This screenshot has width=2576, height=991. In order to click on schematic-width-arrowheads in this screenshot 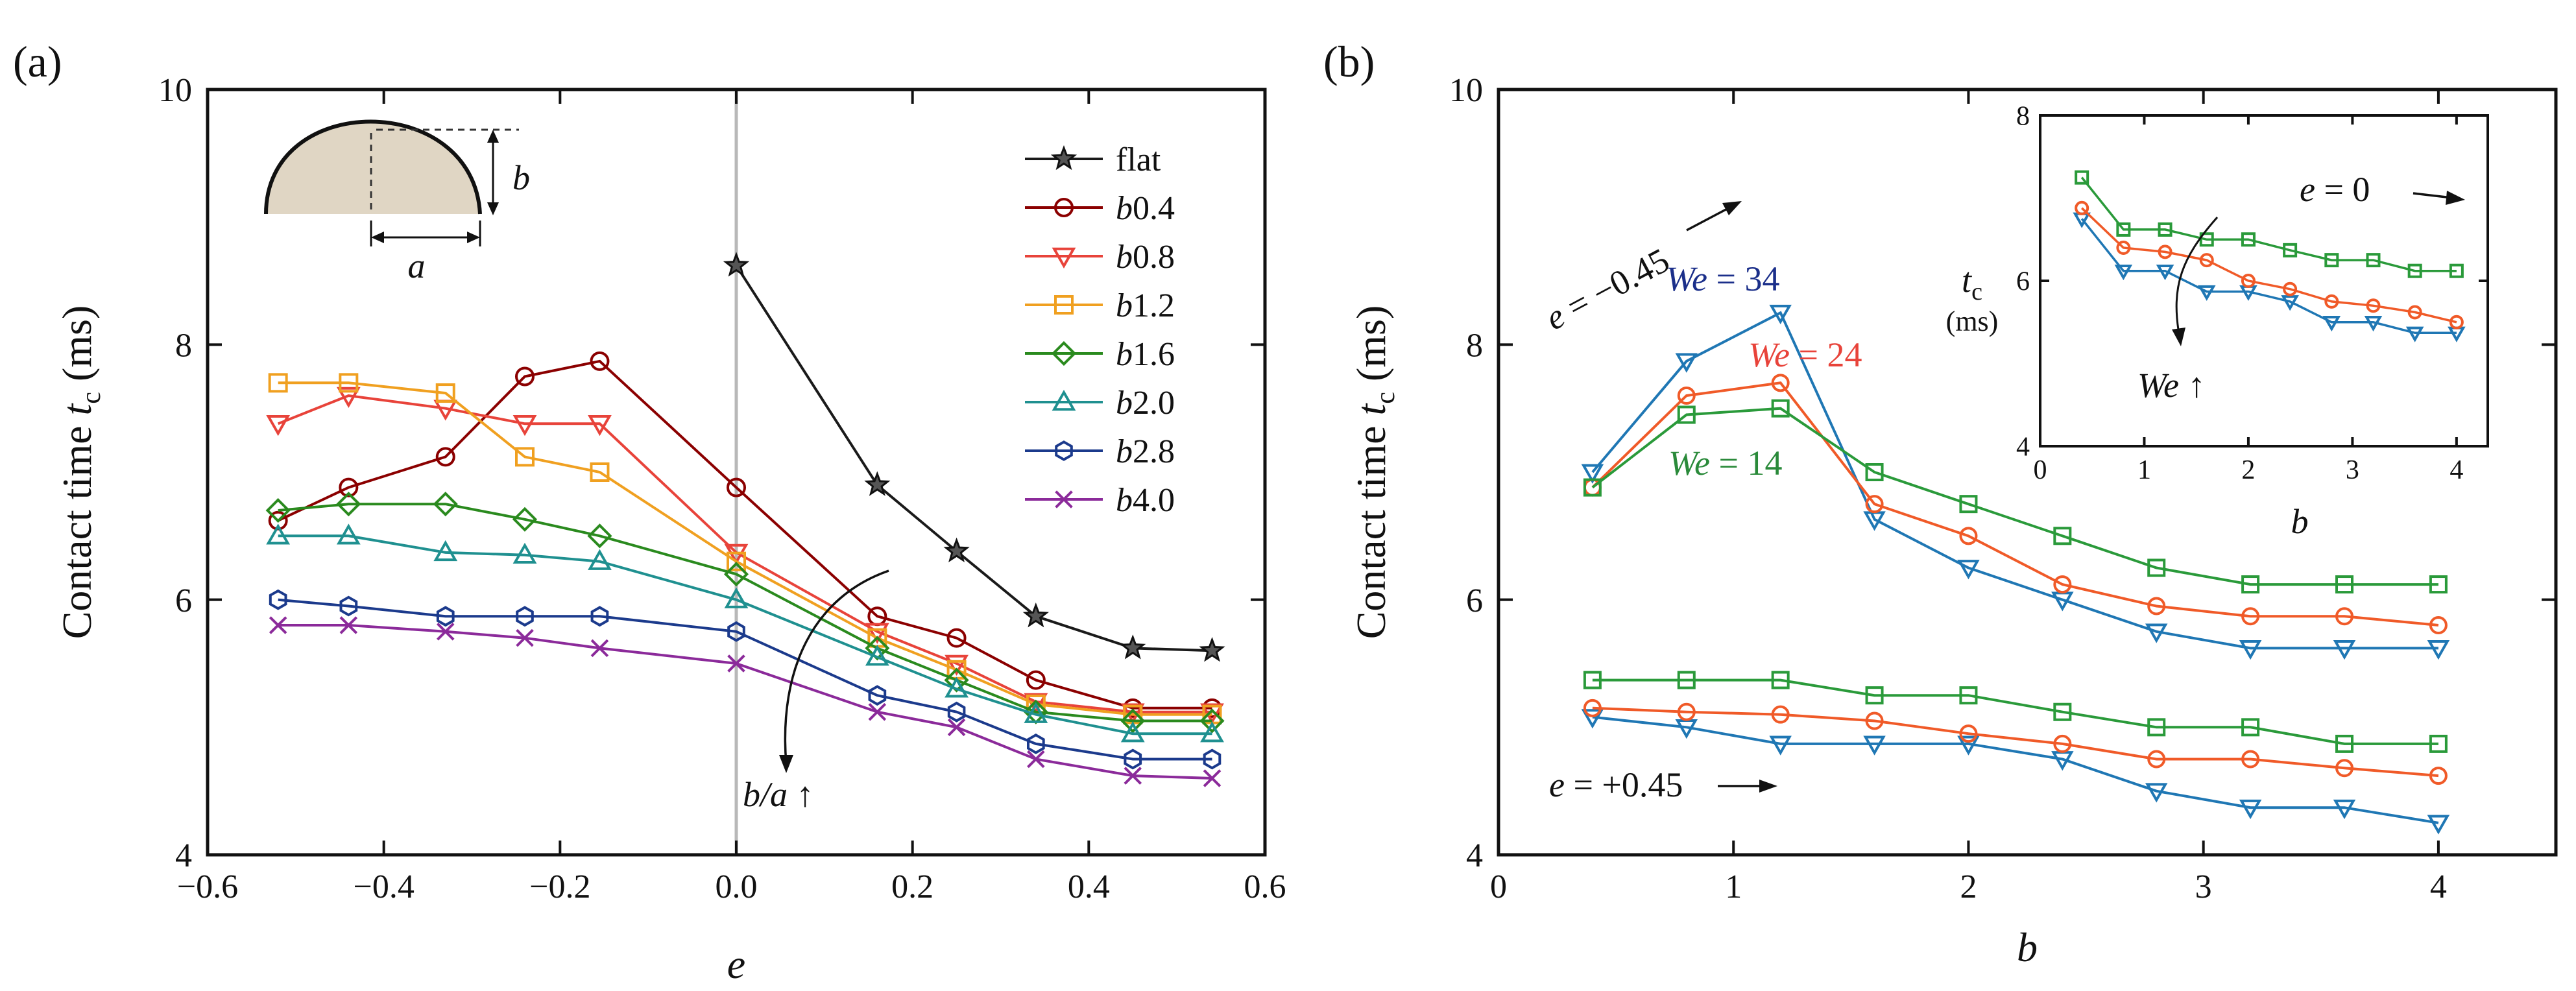, I will do `click(425, 238)`.